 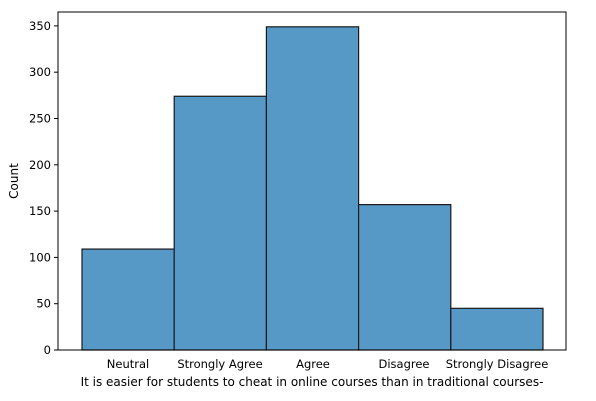 I want to click on x-tick-label: Neutral, so click(x=128, y=364).